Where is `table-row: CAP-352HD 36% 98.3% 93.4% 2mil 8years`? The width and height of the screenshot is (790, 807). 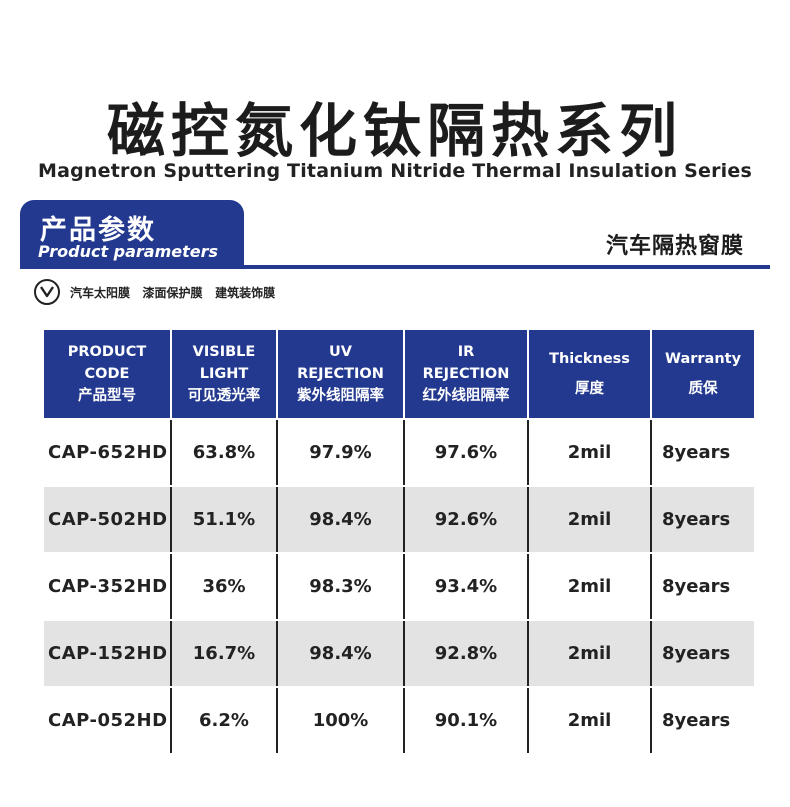
table-row: CAP-352HD 36% 98.3% 93.4% 2mil 8years is located at coordinates (399, 586).